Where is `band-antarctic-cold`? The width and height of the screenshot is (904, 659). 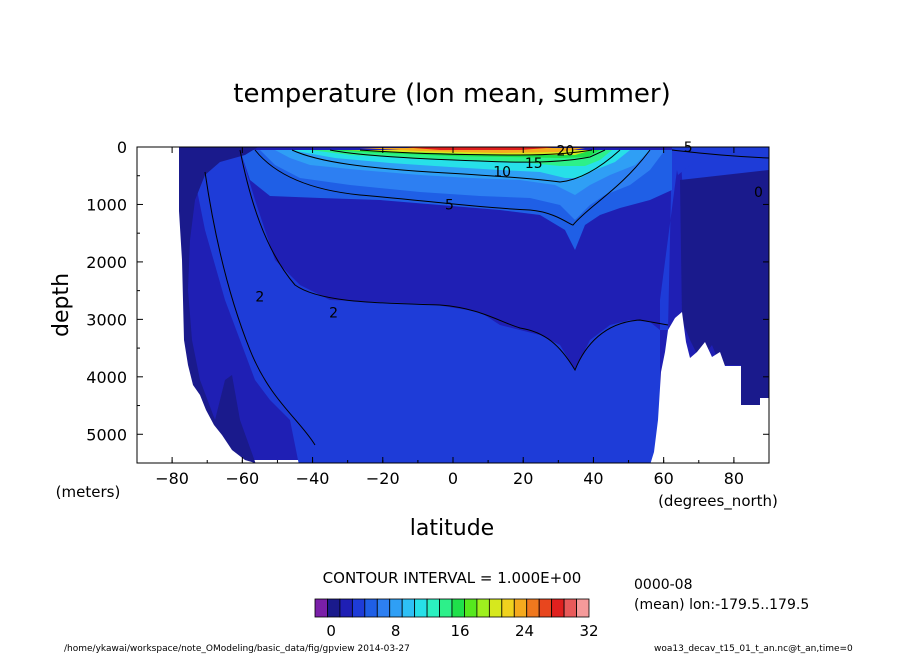 band-antarctic-cold is located at coordinates (218, 305).